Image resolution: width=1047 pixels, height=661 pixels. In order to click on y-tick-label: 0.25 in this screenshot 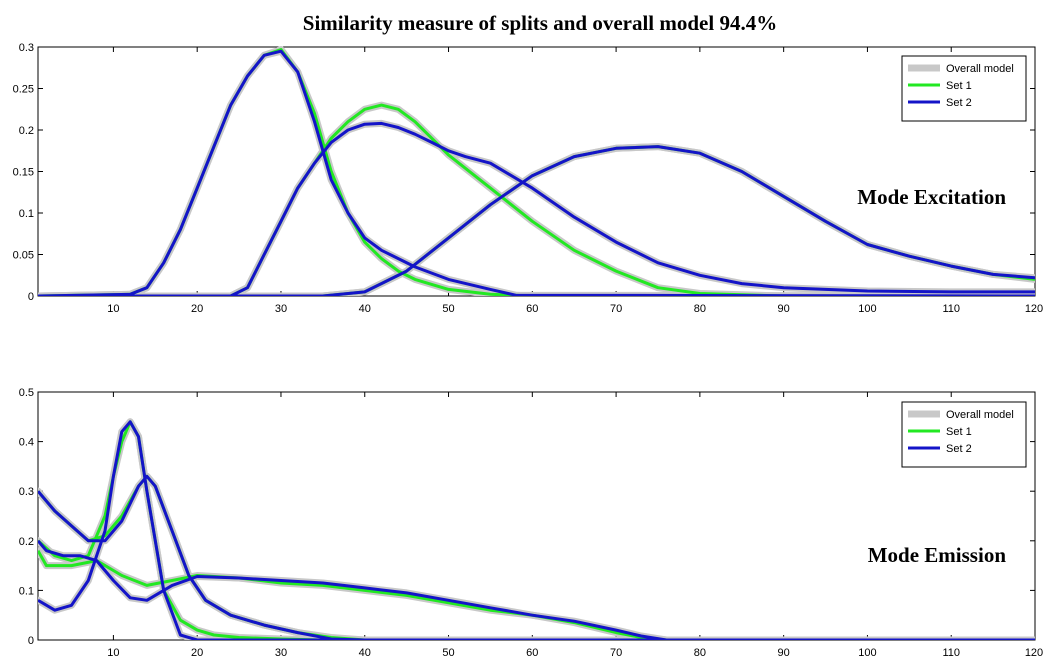, I will do `click(23, 90)`.